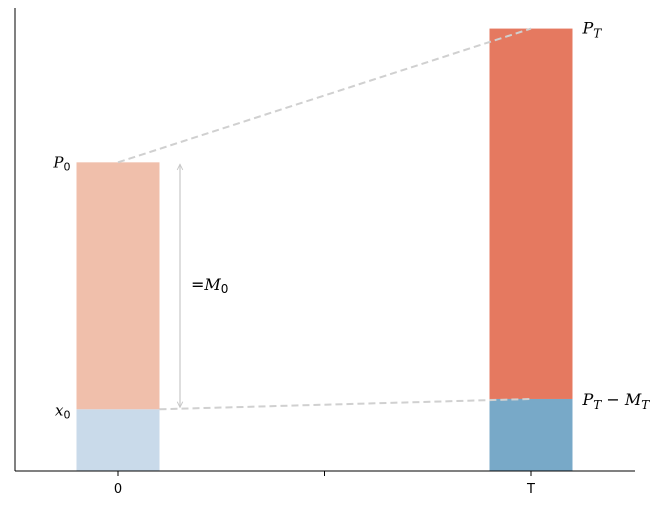 Image resolution: width=655 pixels, height=505 pixels. Describe the element at coordinates (616, 401) in the screenshot. I see `pt-minus-mt-label: PT − MT` at that location.